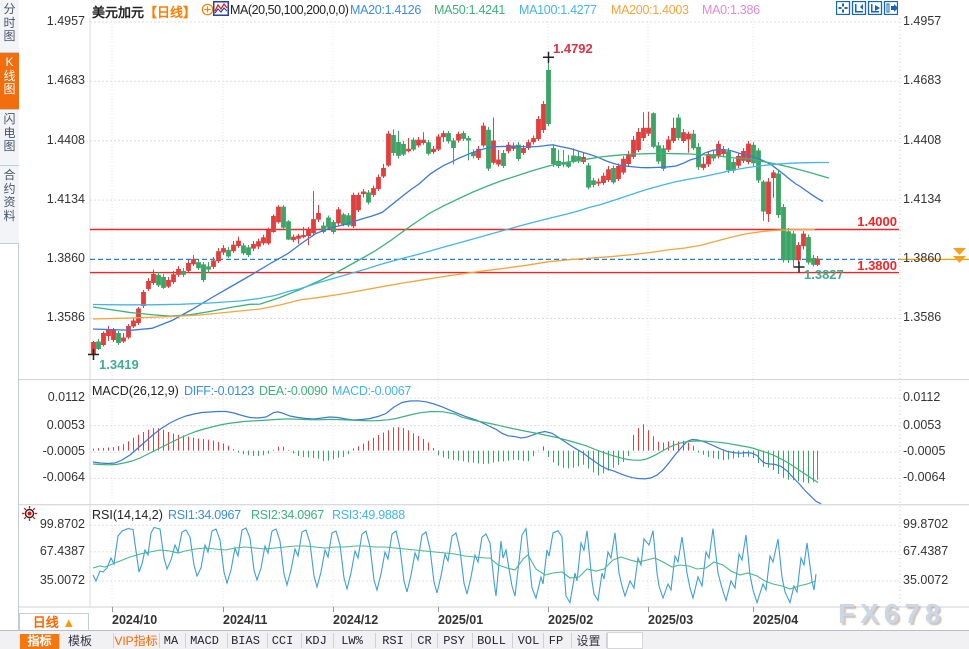 The height and width of the screenshot is (649, 969). What do you see at coordinates (877, 221) in the screenshot?
I see `svg-text: 1.4000` at bounding box center [877, 221].